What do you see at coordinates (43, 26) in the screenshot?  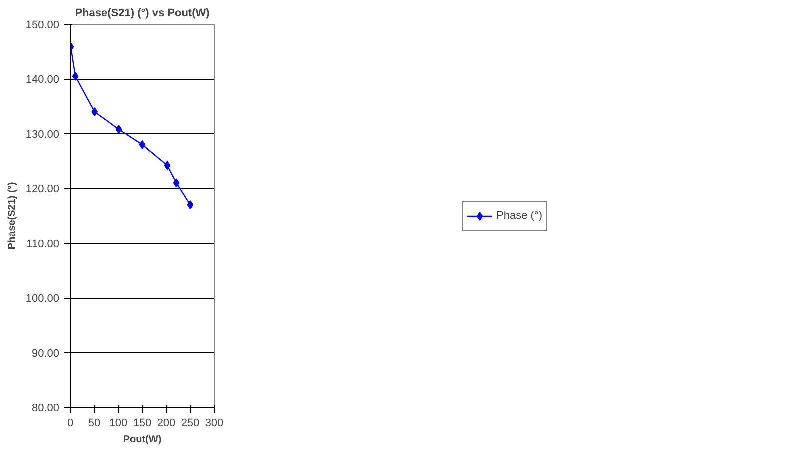 I see `y-tick-label: 150.00` at bounding box center [43, 26].